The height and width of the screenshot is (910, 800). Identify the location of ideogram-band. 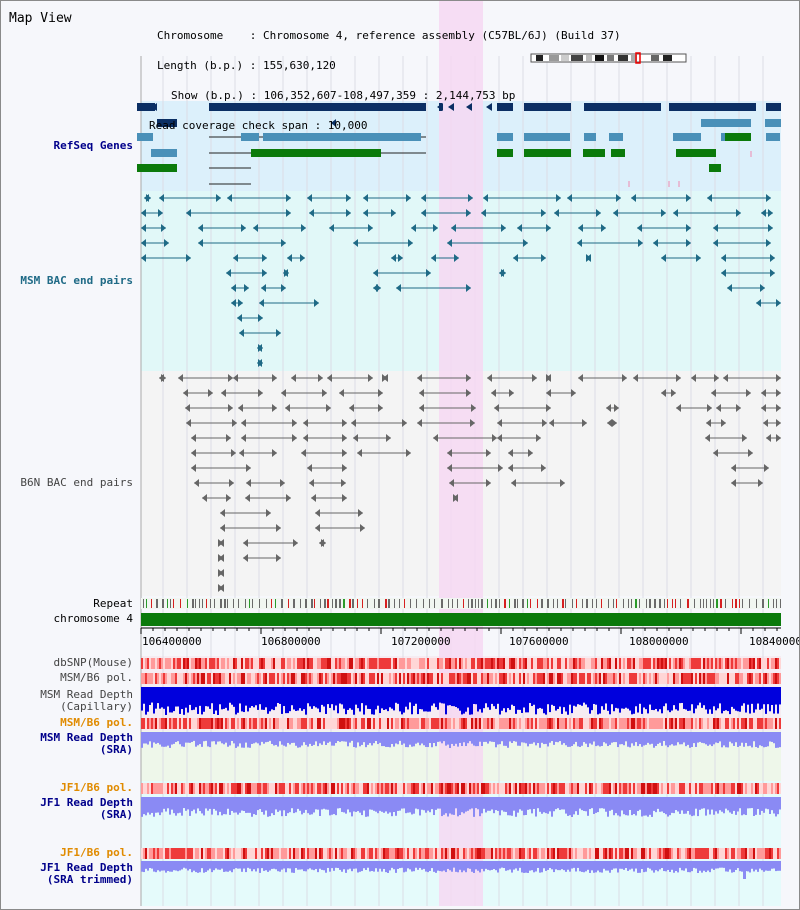
(599, 58).